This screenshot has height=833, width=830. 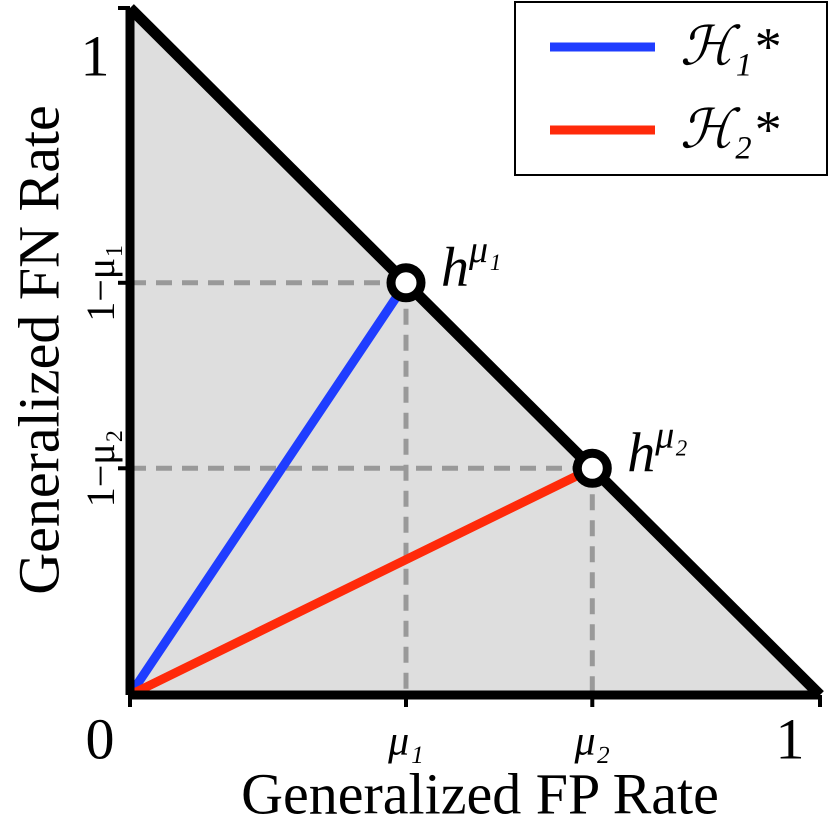 I want to click on y-tick-label: 1, so click(x=95, y=55).